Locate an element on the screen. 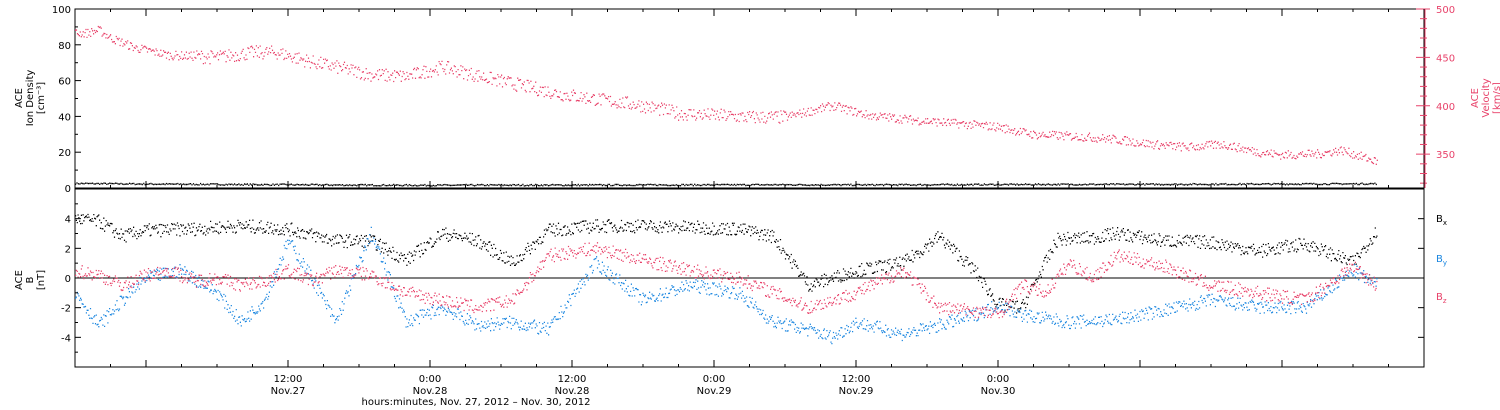 This screenshot has width=1500, height=410. b-tick-label: -2 is located at coordinates (66, 309).